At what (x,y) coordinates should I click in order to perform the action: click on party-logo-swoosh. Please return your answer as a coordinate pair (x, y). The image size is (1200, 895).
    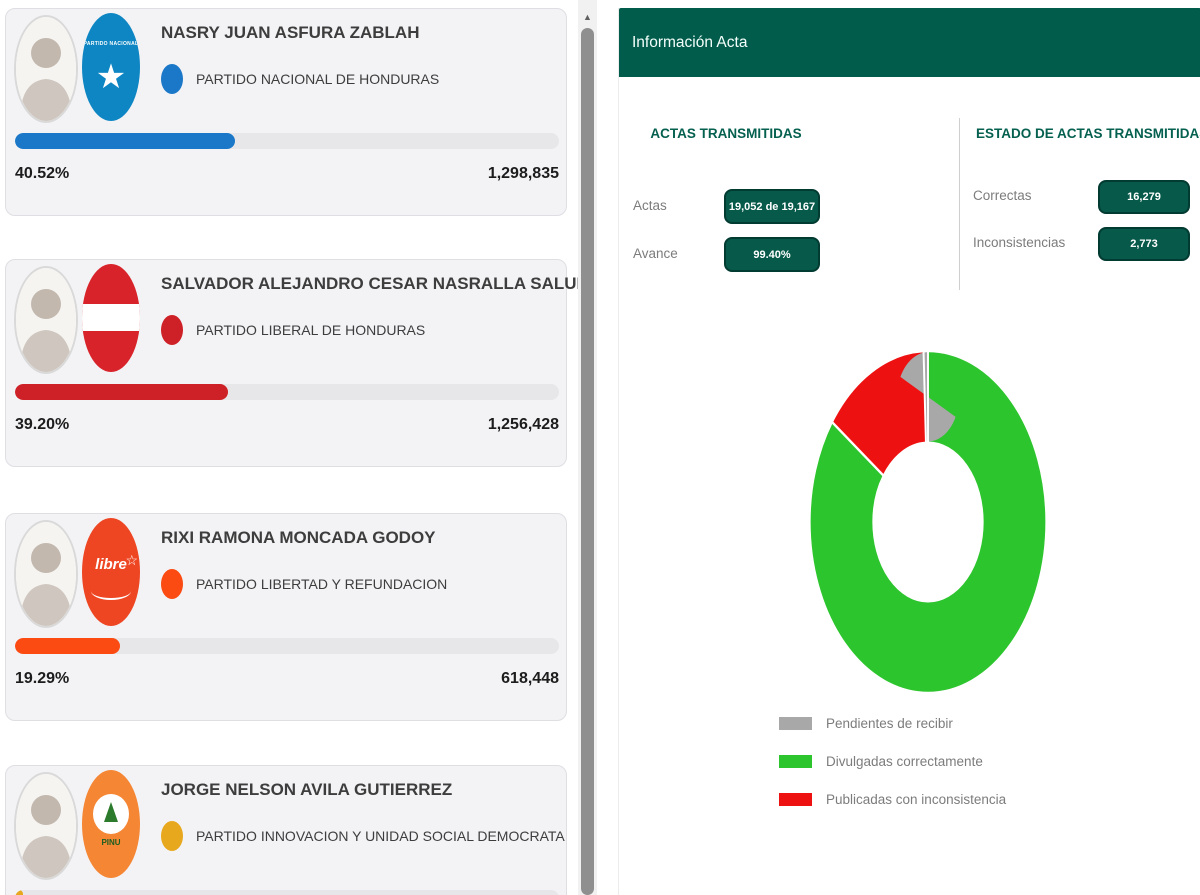
    Looking at the image, I should click on (111, 591).